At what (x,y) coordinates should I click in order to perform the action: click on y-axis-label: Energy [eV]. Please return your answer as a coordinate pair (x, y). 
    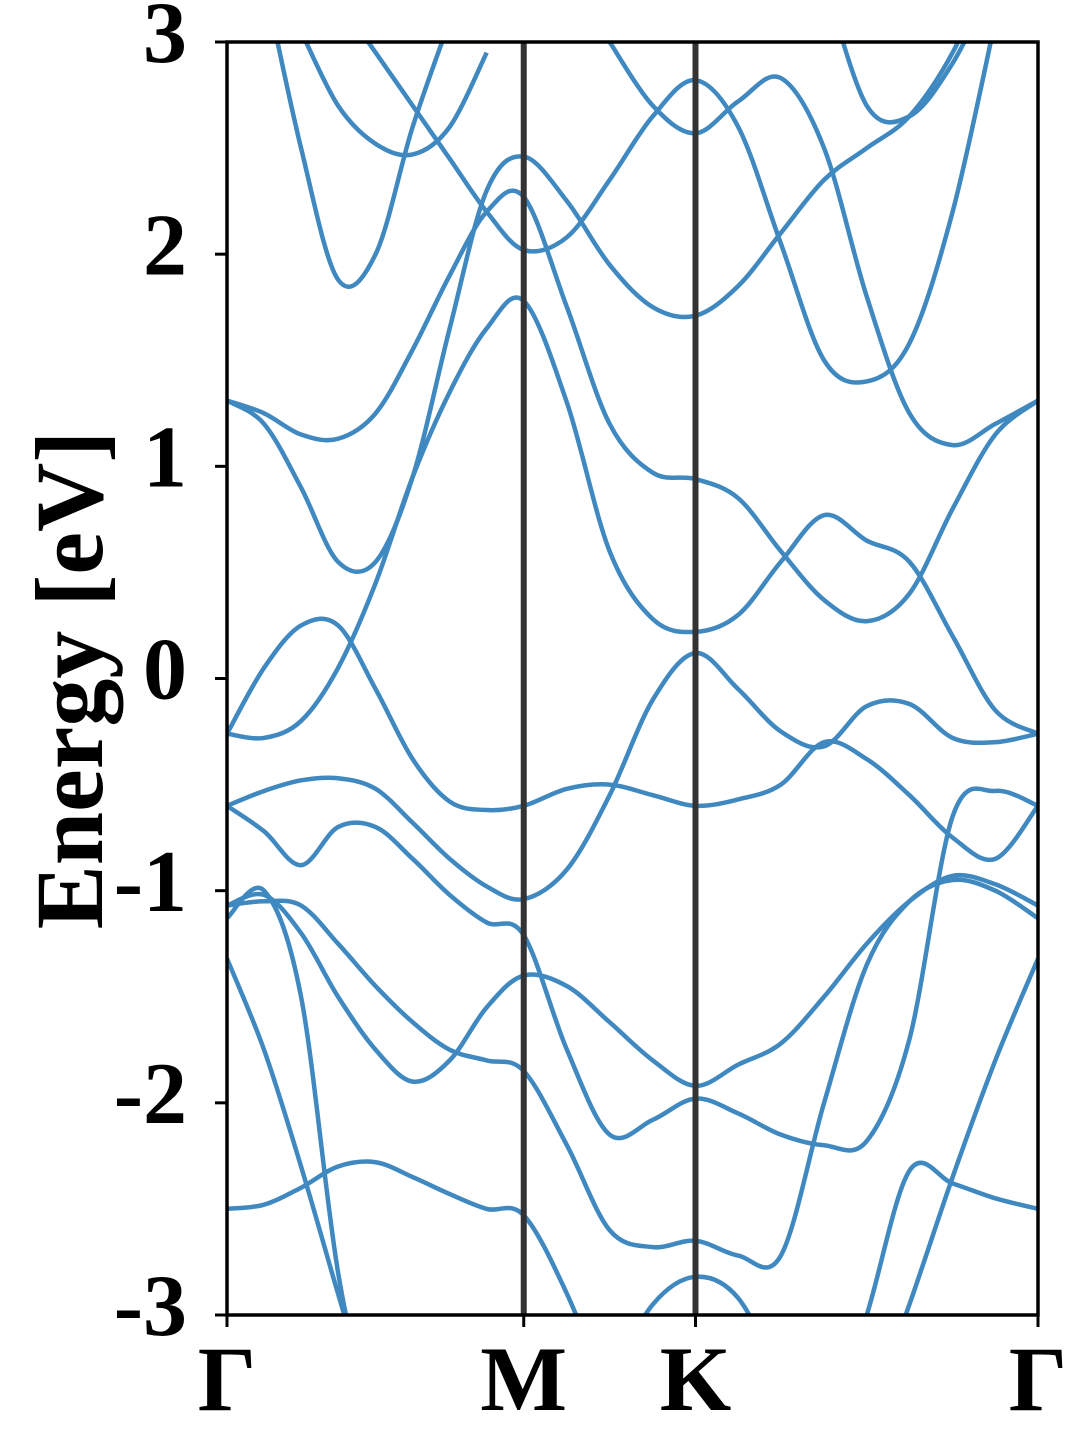
    Looking at the image, I should click on (69, 680).